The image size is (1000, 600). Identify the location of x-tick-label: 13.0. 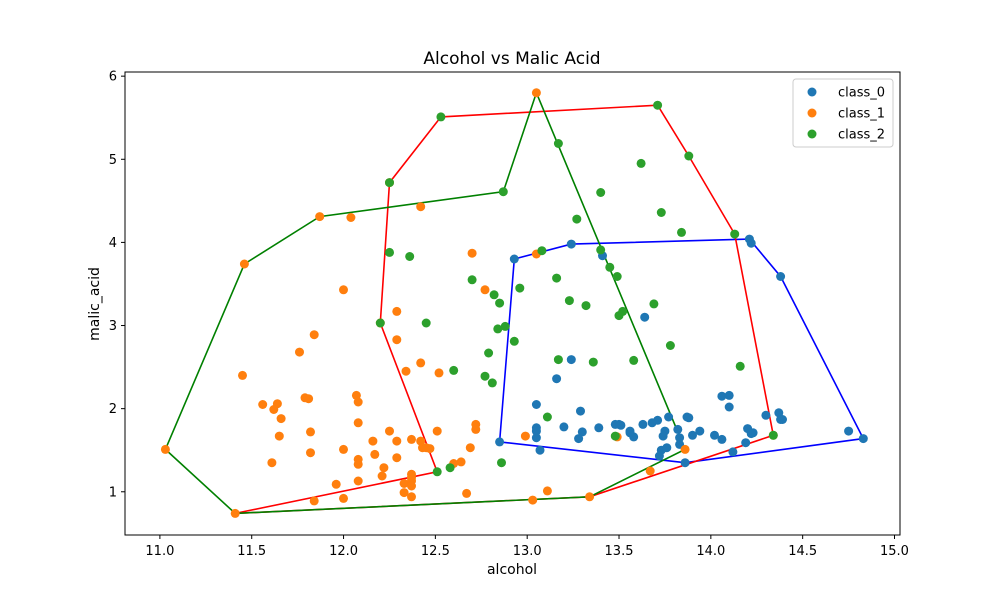
(527, 551).